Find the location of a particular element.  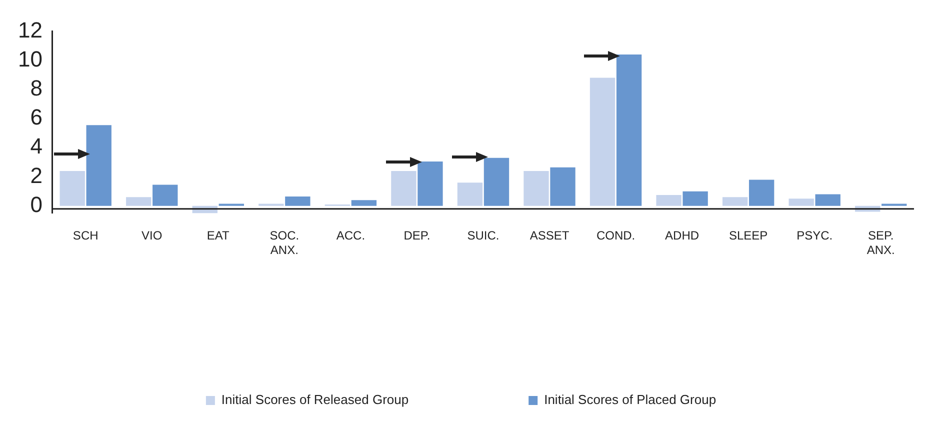

x-tick-label: ADHD is located at coordinates (682, 235).